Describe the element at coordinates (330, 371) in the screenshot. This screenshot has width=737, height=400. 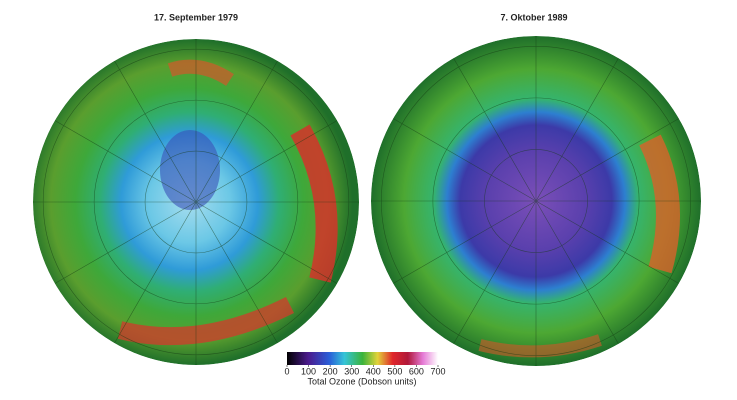
I see `colorbar-tick-label: 200` at that location.